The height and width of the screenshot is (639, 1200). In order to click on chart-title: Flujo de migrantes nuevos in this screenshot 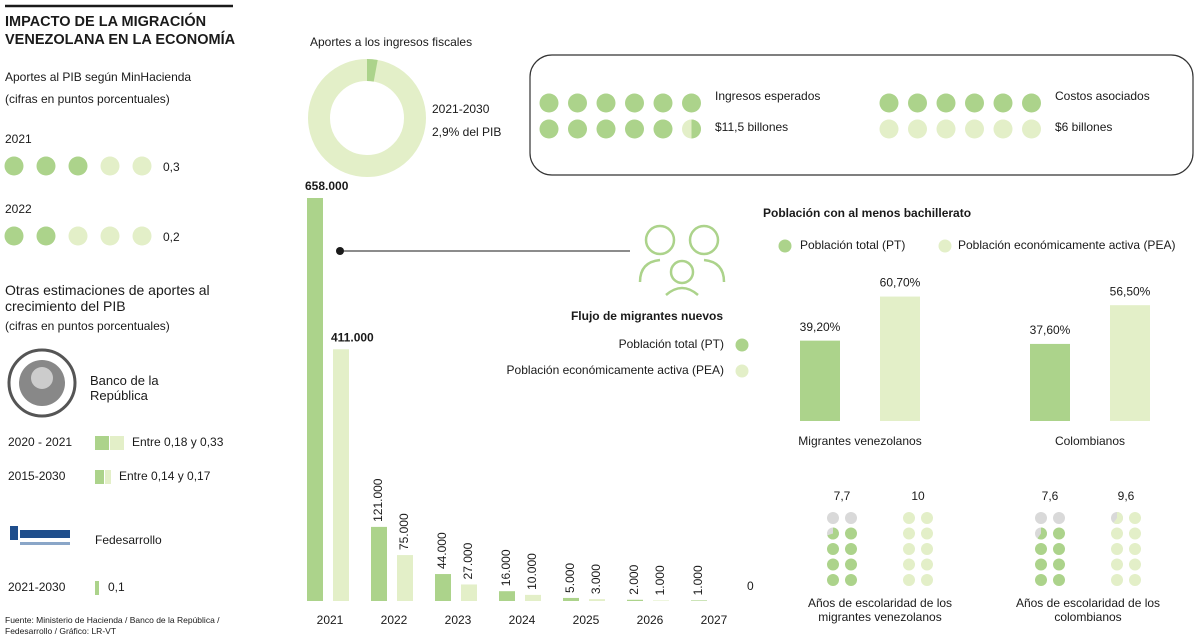, I will do `click(647, 316)`.